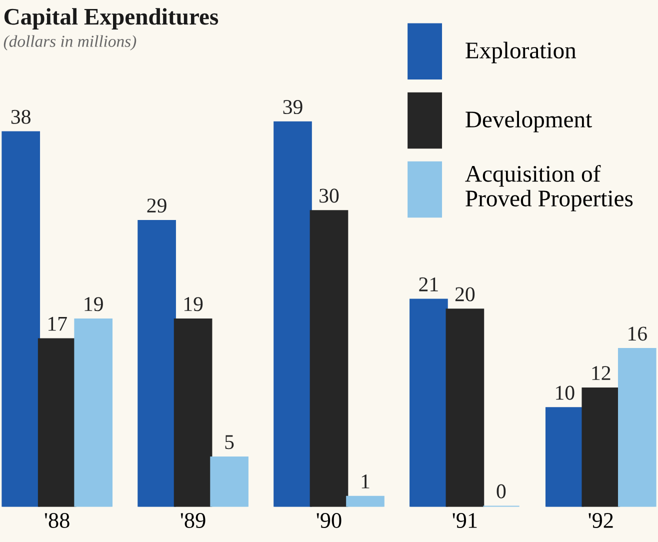  What do you see at coordinates (57, 323) in the screenshot?
I see `data-label: 17` at bounding box center [57, 323].